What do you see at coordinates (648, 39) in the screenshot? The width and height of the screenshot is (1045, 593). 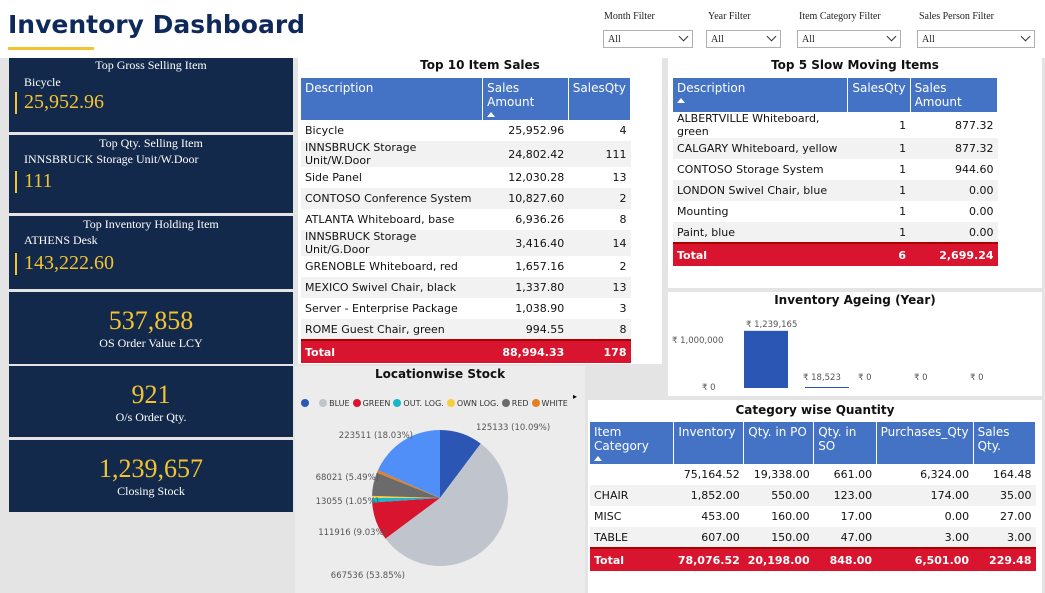 I see `month-filter-select: All` at bounding box center [648, 39].